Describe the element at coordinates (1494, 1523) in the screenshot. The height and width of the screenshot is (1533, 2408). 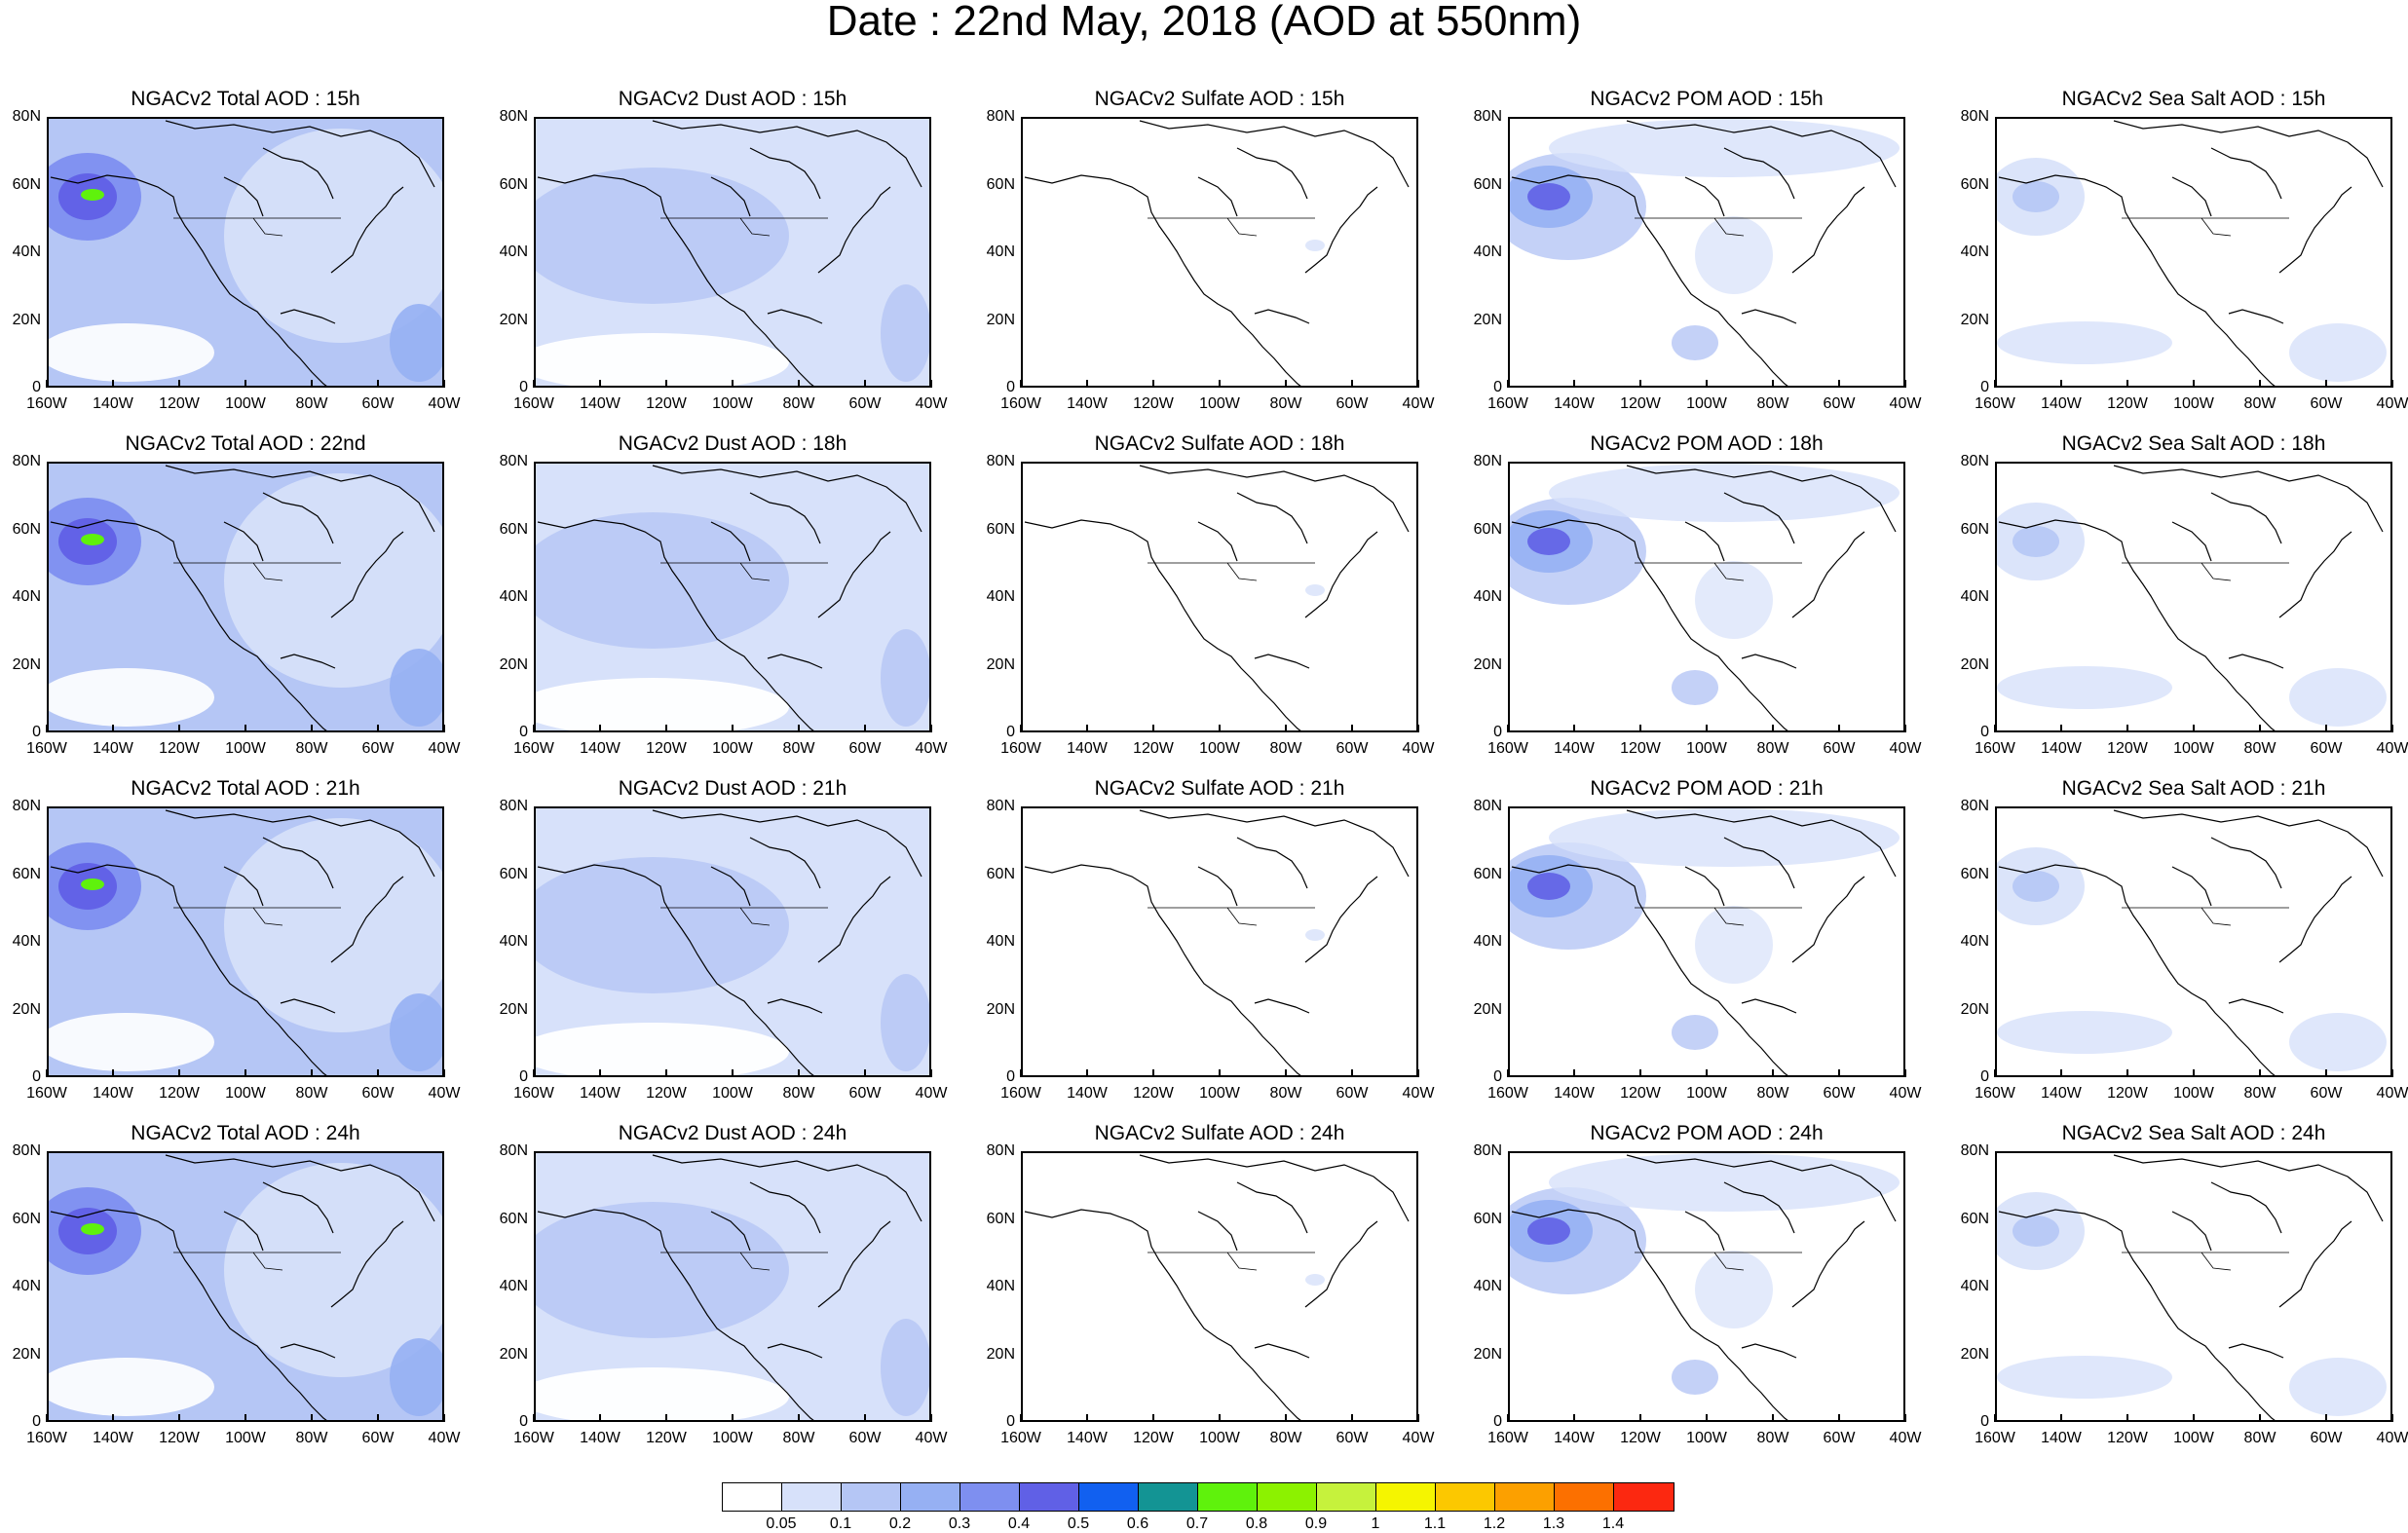
I see `colorbar-label: 1.2` at that location.